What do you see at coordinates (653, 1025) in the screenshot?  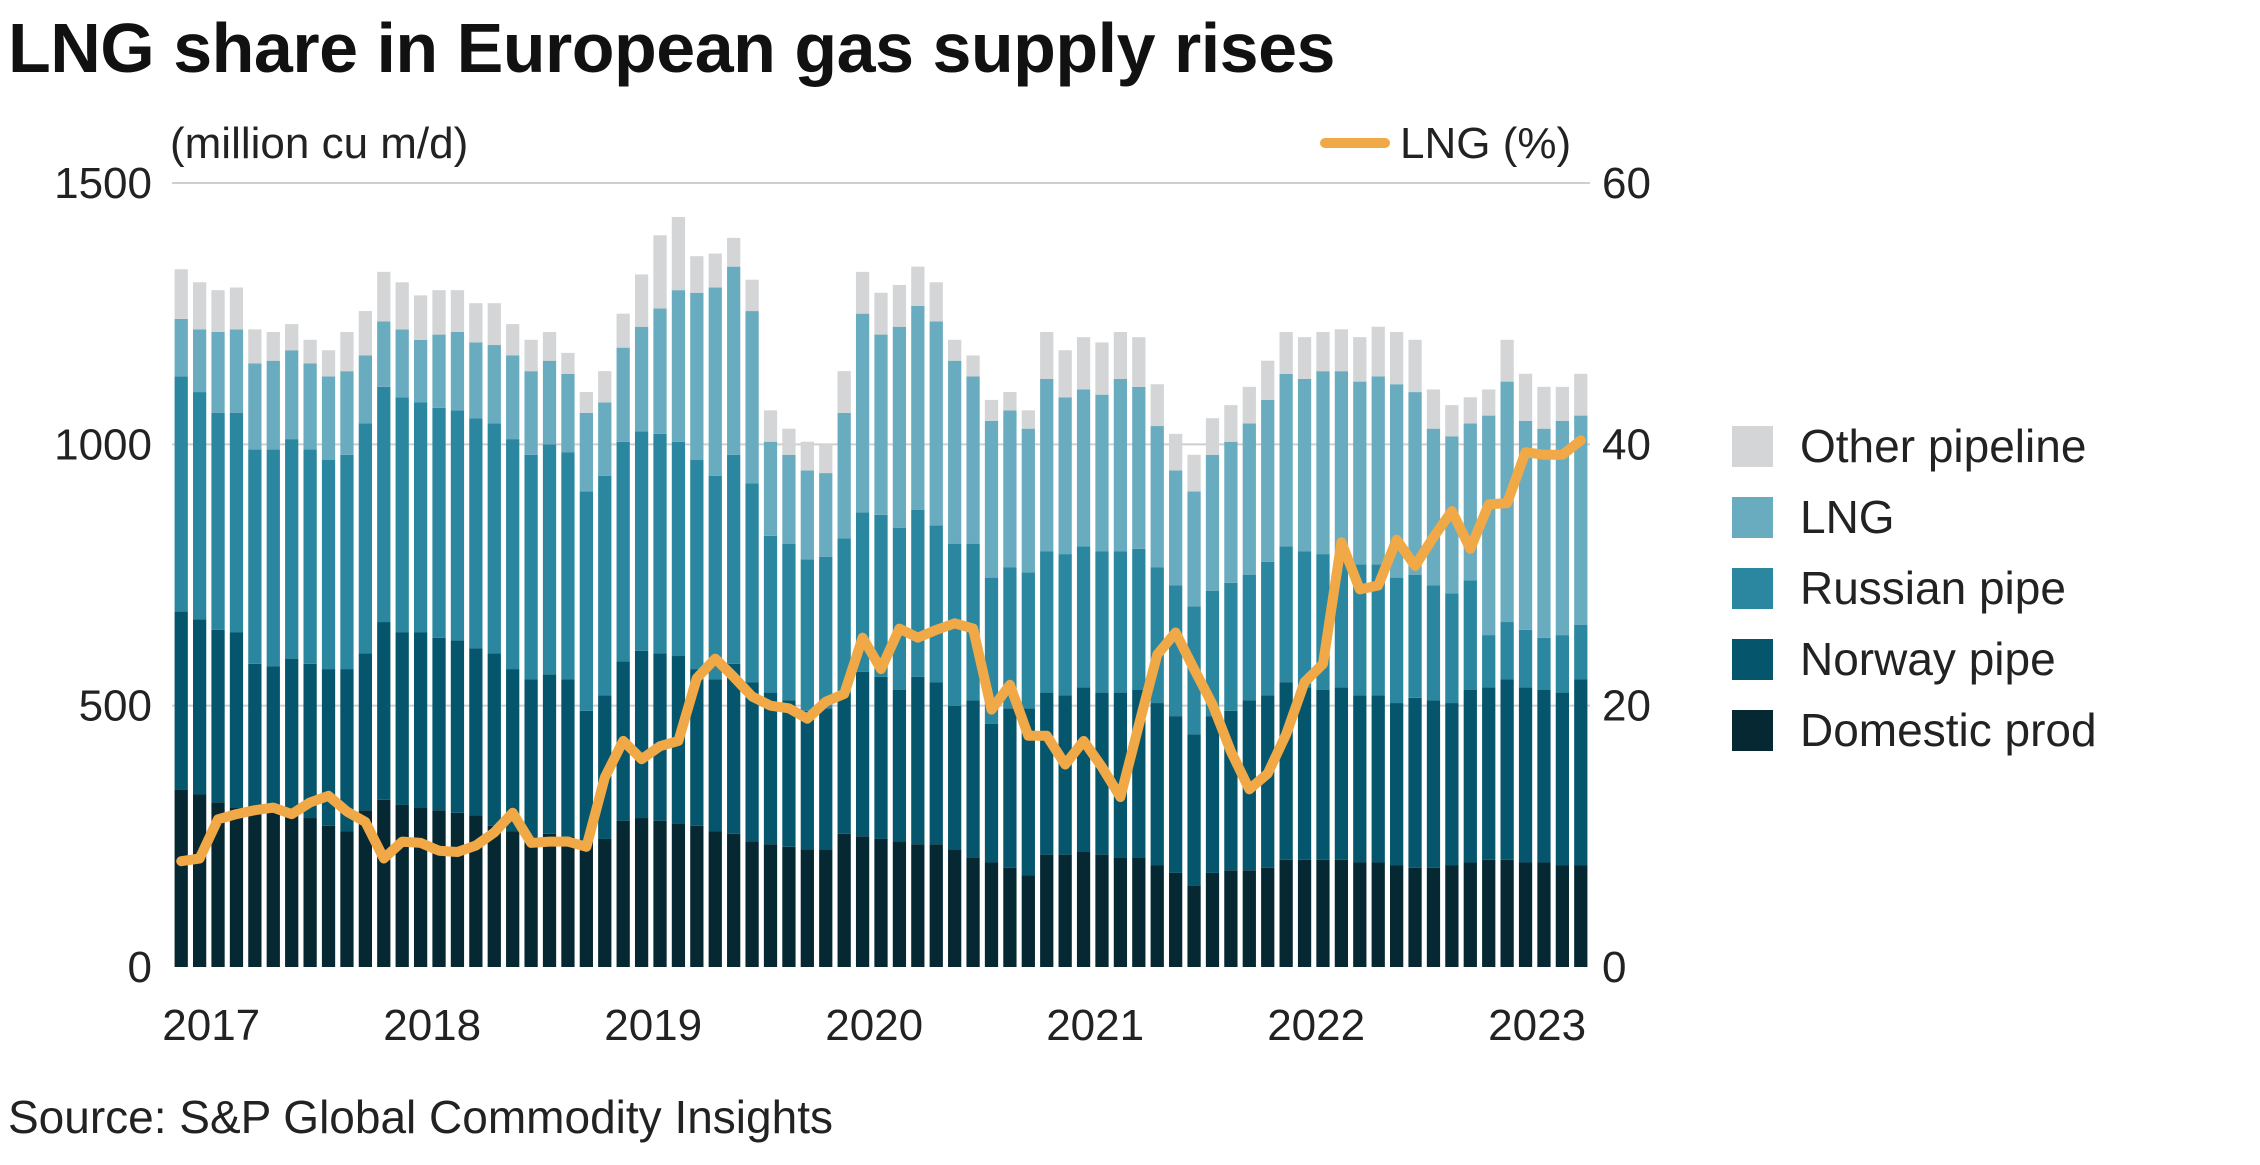 I see `x-tick-label: 2019` at bounding box center [653, 1025].